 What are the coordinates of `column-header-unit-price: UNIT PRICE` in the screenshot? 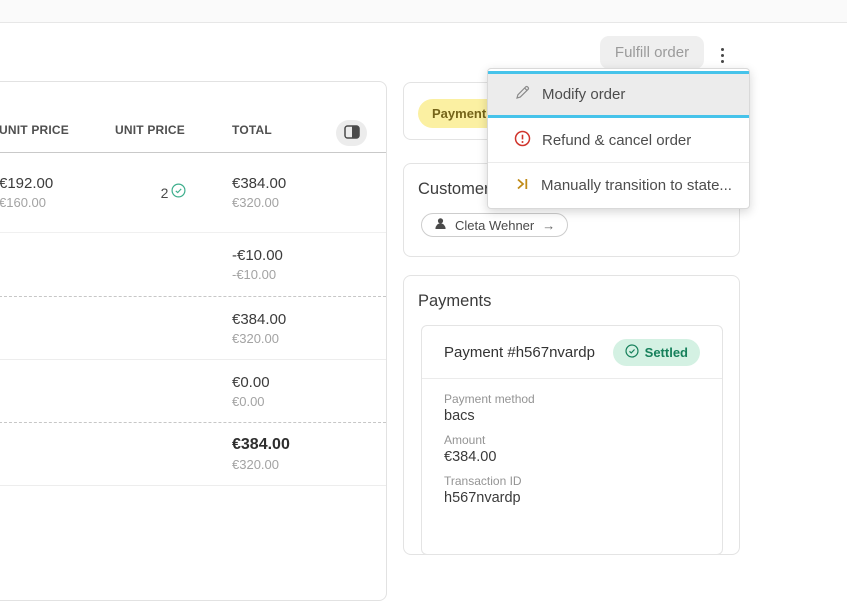 It's located at (35, 130).